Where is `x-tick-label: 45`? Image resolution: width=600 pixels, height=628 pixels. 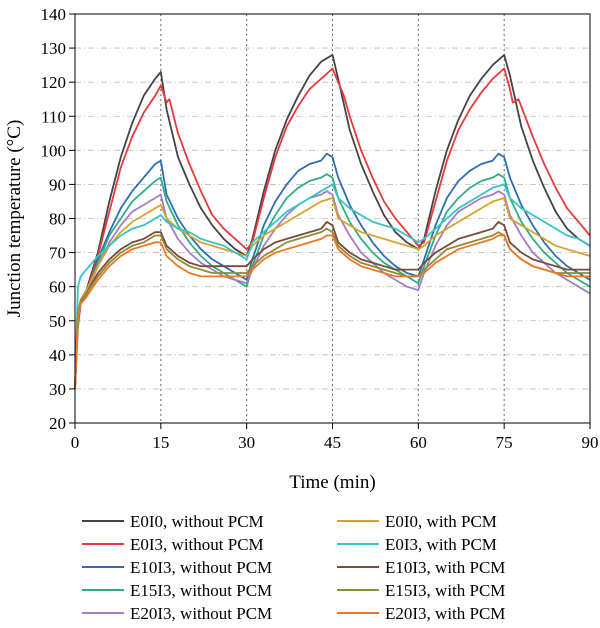 x-tick-label: 45 is located at coordinates (332, 442).